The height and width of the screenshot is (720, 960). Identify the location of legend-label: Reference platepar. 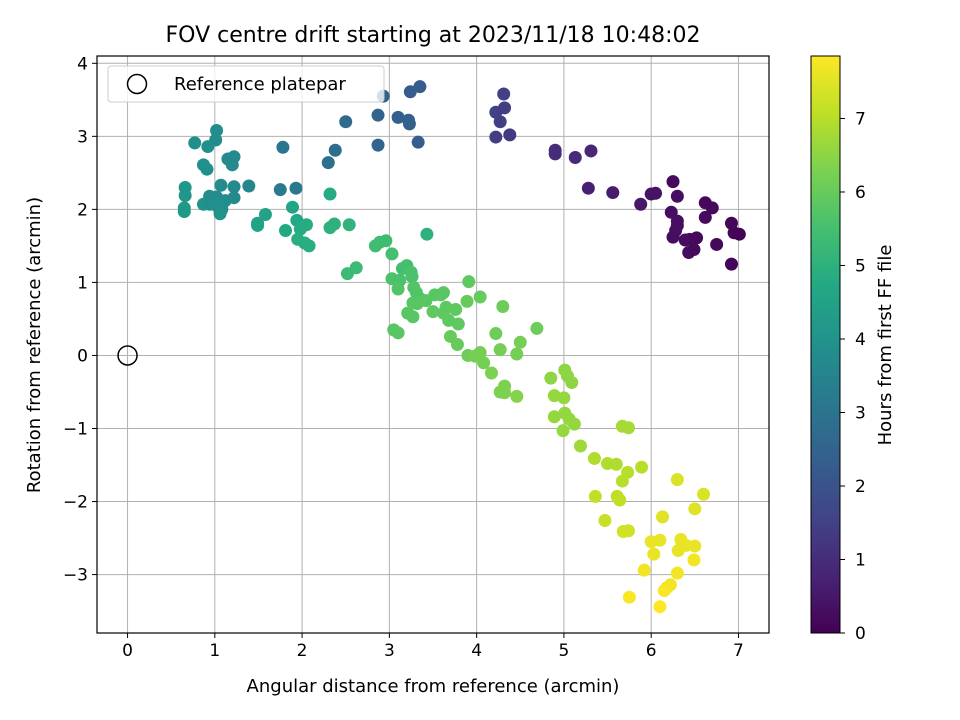
(260, 84).